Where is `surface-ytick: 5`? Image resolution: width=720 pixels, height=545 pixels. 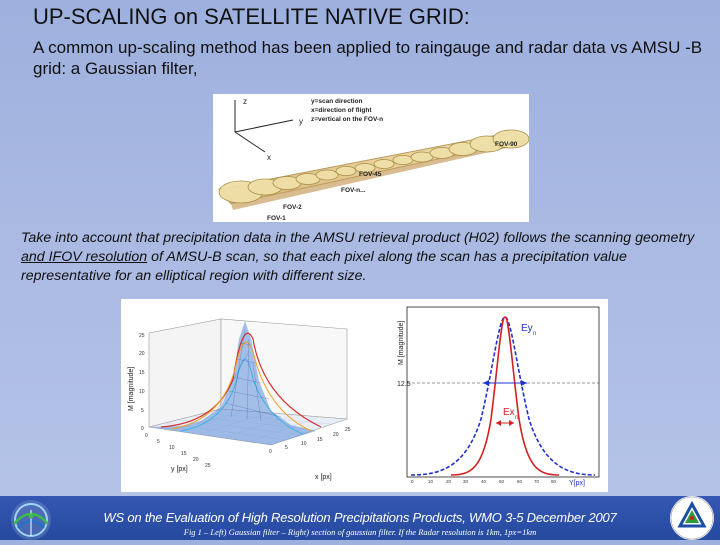
surface-ytick: 5 is located at coordinates (158, 442).